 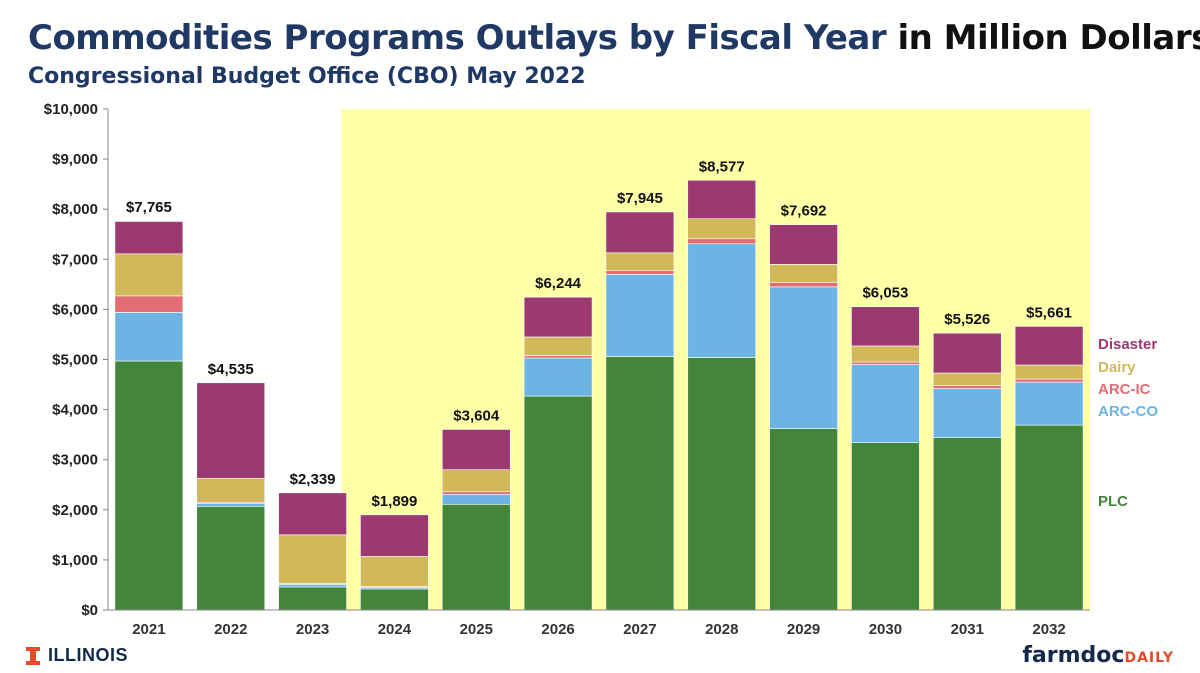 I want to click on bar-segment-disaster-2024, so click(x=394, y=535).